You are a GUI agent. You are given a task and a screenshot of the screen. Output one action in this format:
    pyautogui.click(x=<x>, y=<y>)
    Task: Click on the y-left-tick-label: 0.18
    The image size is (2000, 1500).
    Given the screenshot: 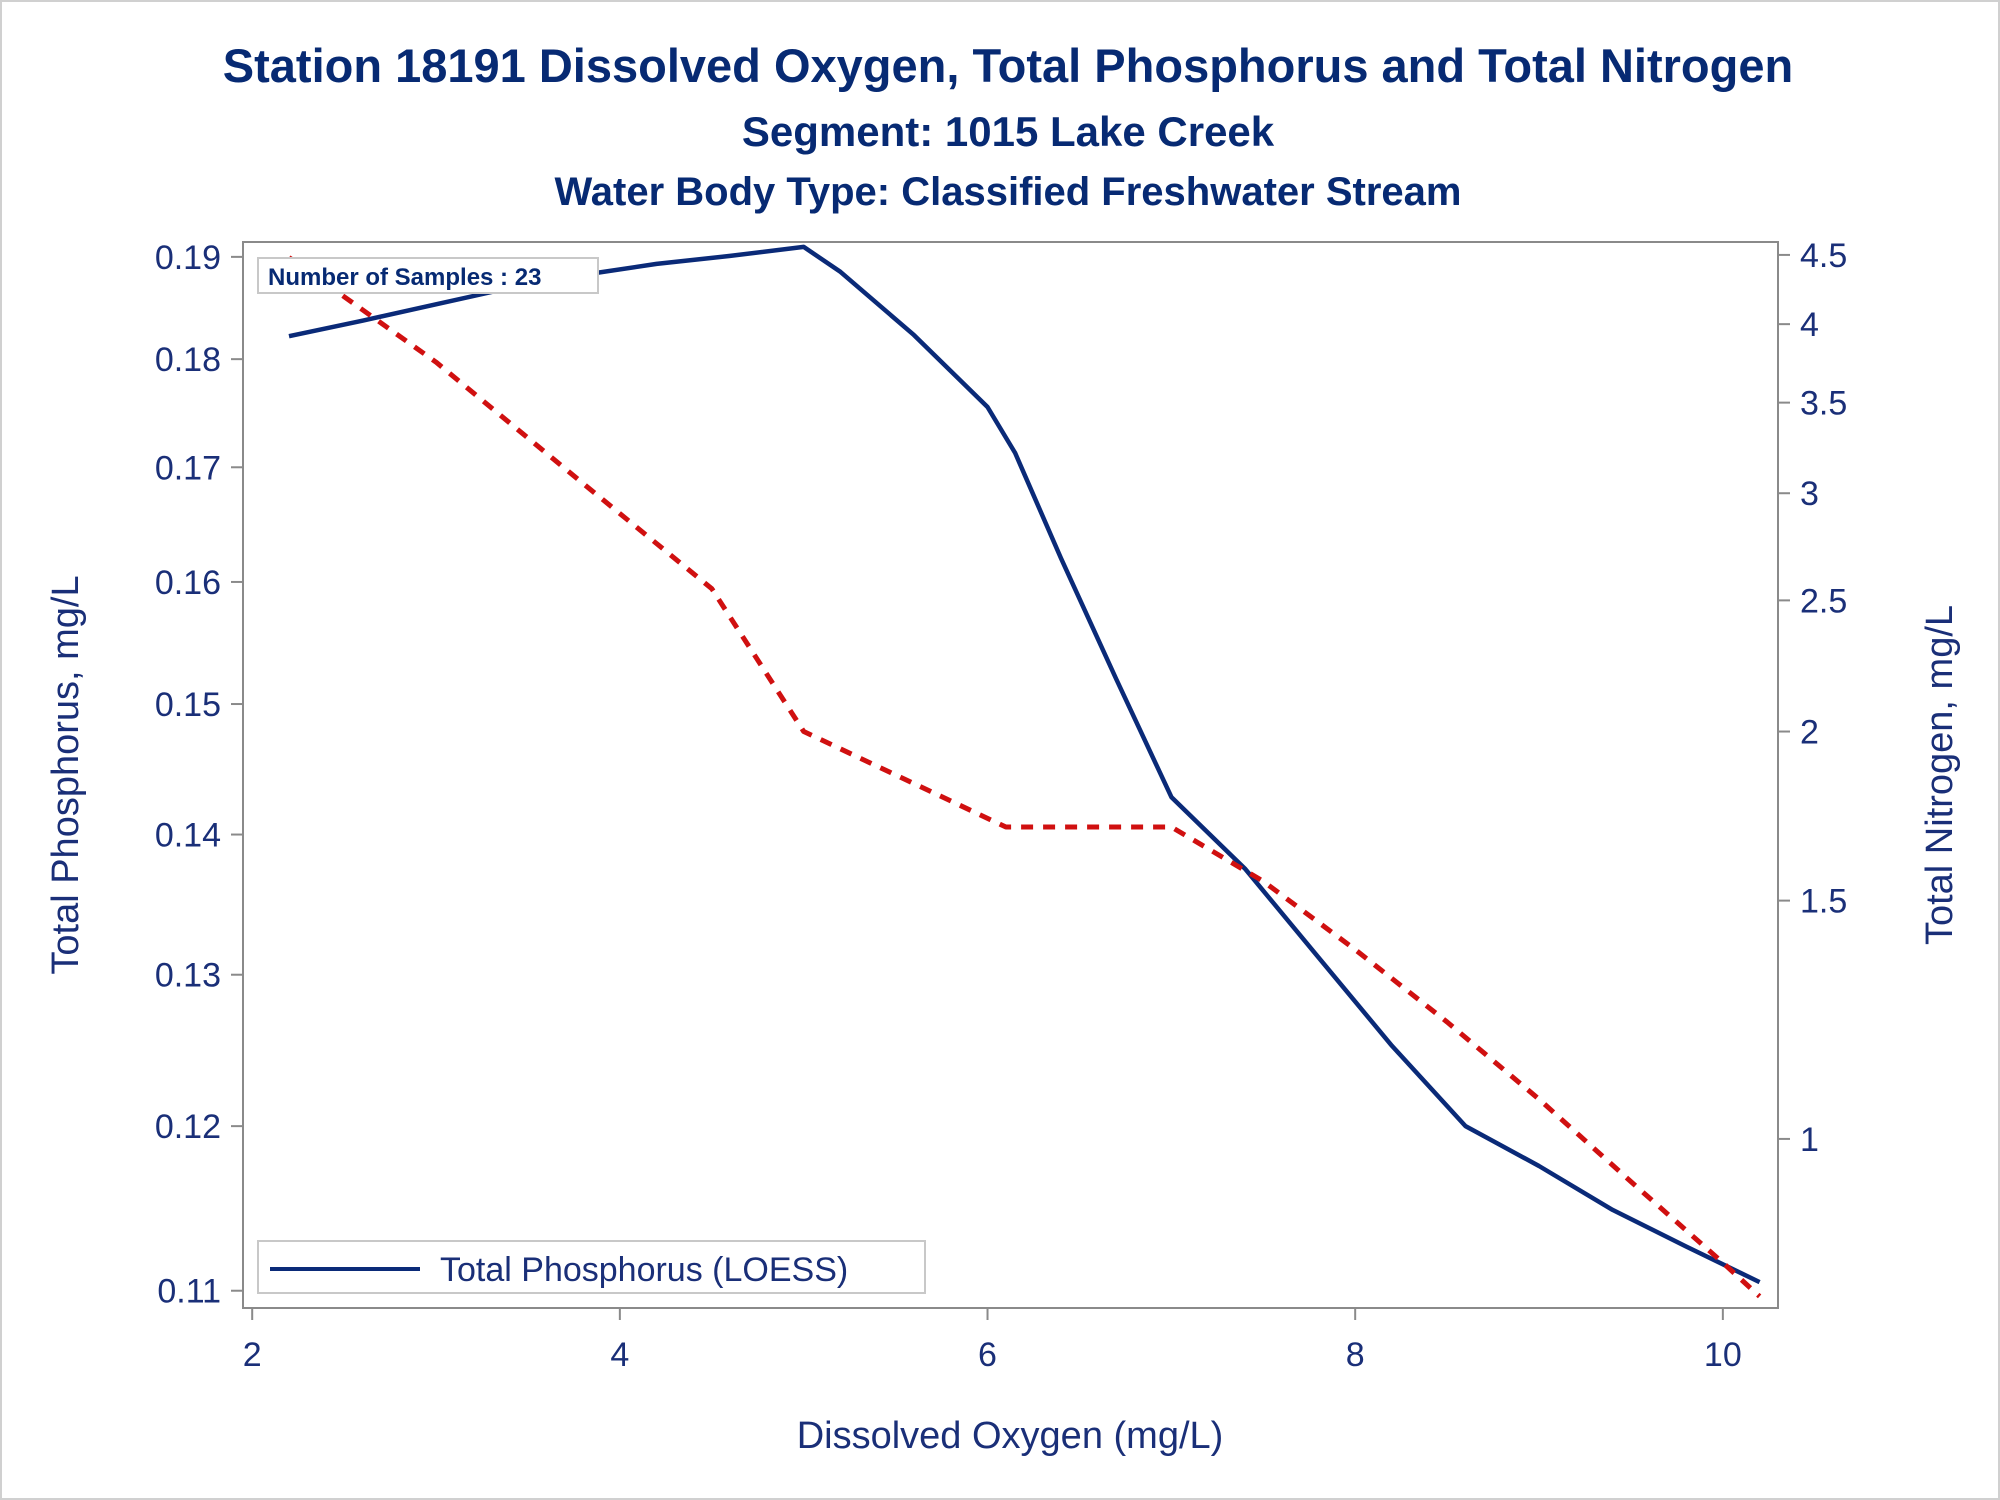 What is the action you would take?
    pyautogui.click(x=188, y=360)
    